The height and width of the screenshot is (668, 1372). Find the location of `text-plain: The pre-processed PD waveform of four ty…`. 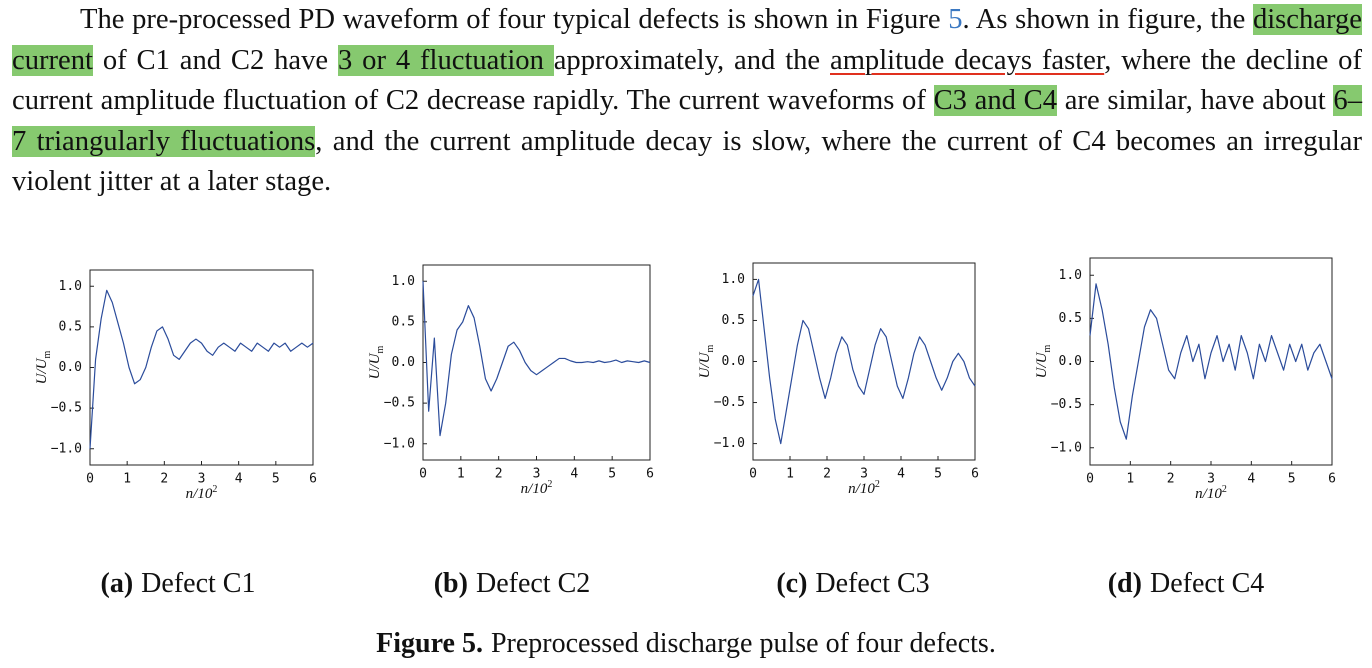

text-plain: The pre-processed PD waveform of four ty… is located at coordinates (514, 19).